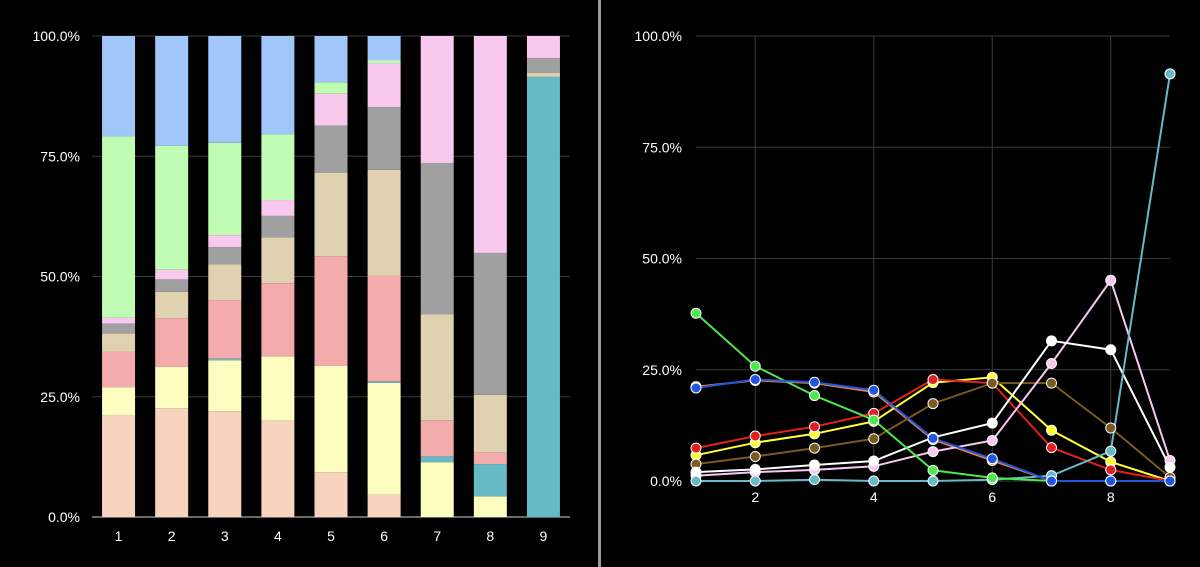  I want to click on x-tick-label: 2, so click(755, 497).